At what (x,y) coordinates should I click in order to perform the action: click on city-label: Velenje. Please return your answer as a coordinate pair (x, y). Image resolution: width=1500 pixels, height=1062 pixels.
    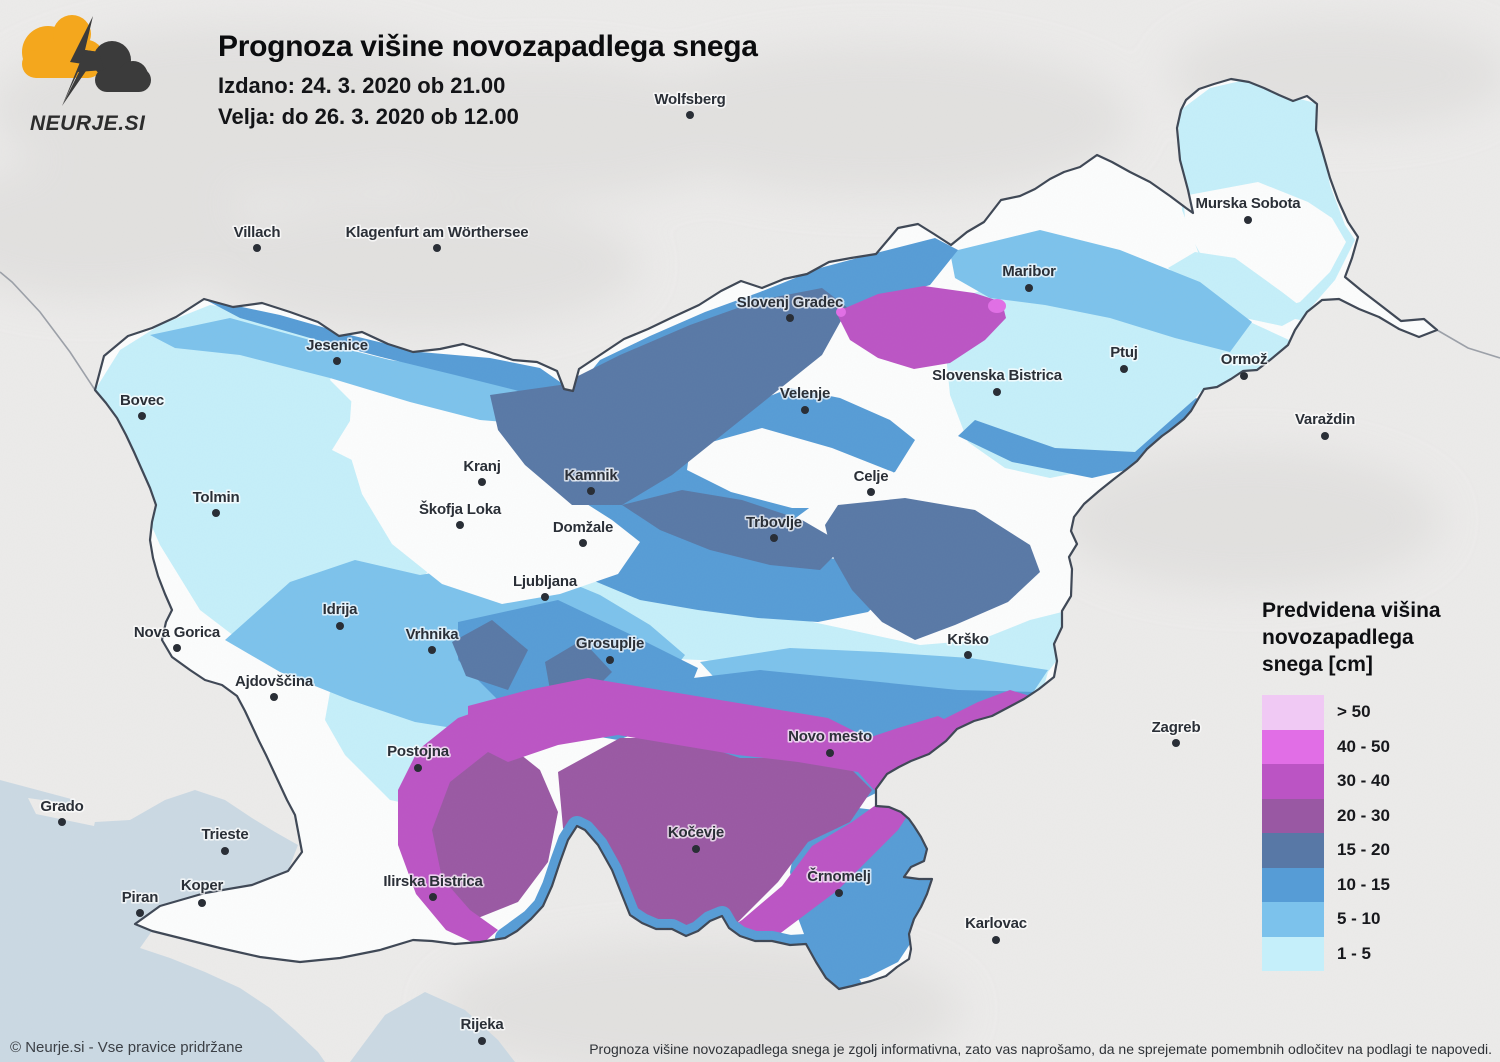
    Looking at the image, I should click on (805, 393).